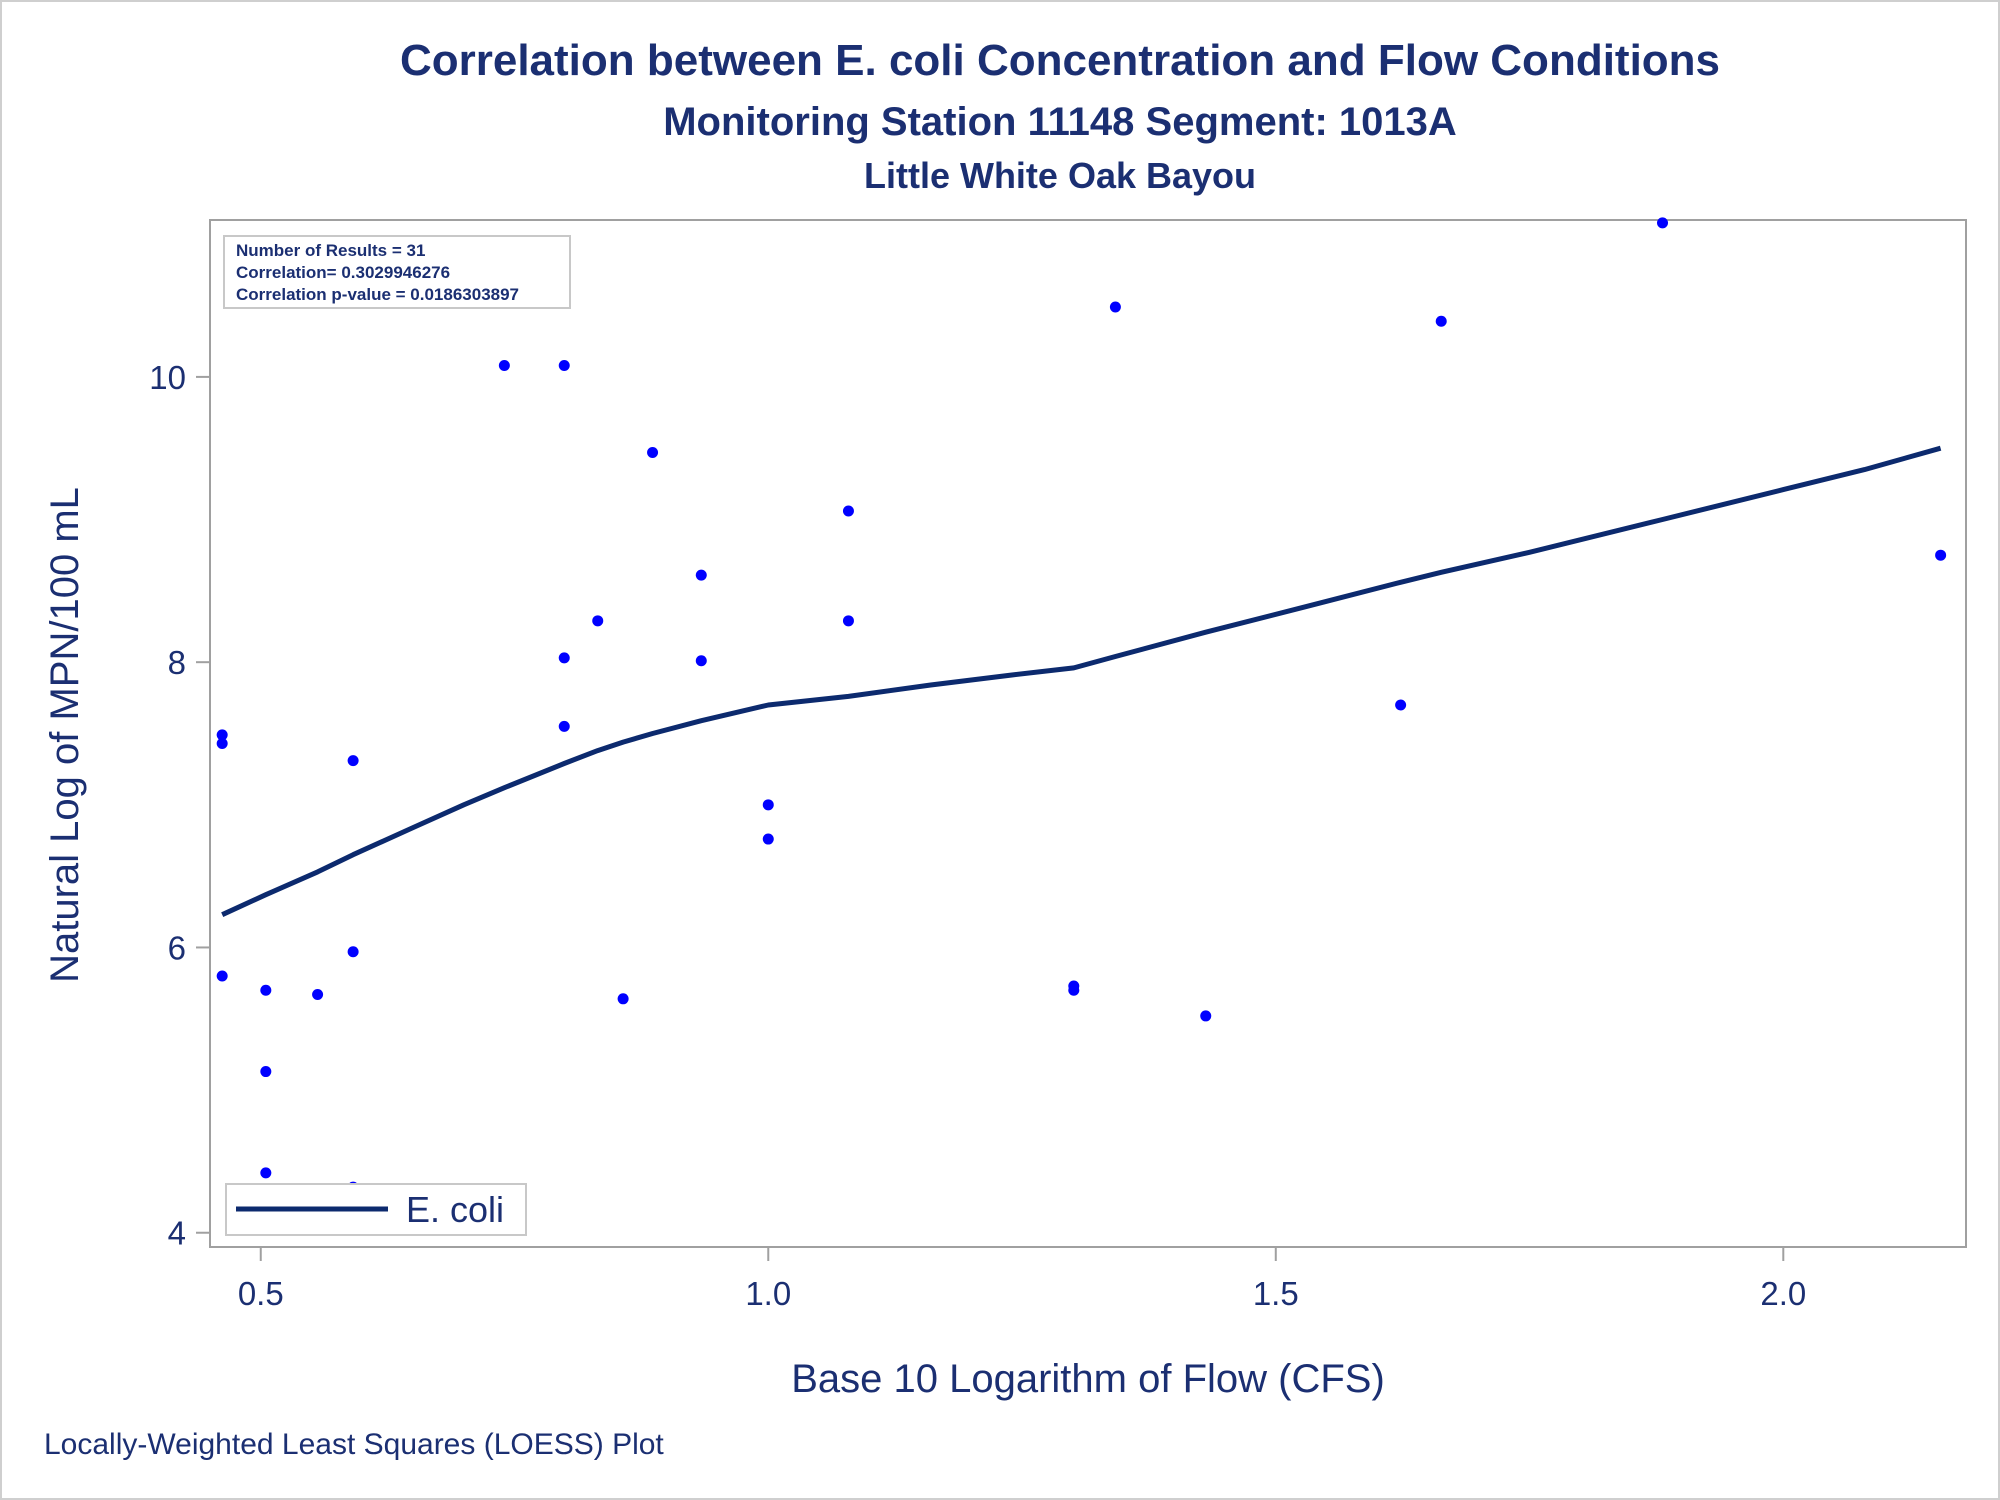 This screenshot has width=2000, height=1500. I want to click on y-axis-title: Natural Log of MPN/100 mL, so click(65, 735).